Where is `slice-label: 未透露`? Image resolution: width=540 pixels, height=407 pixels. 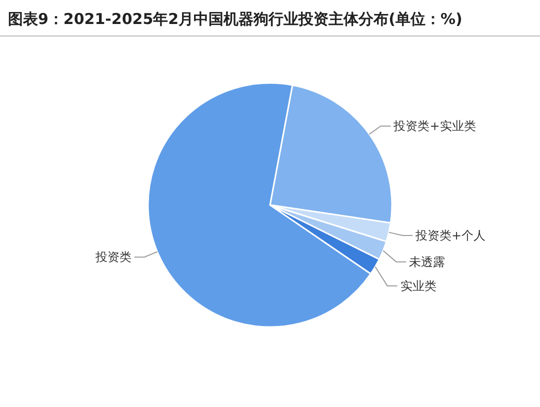
slice-label: 未透露 is located at coordinates (427, 261).